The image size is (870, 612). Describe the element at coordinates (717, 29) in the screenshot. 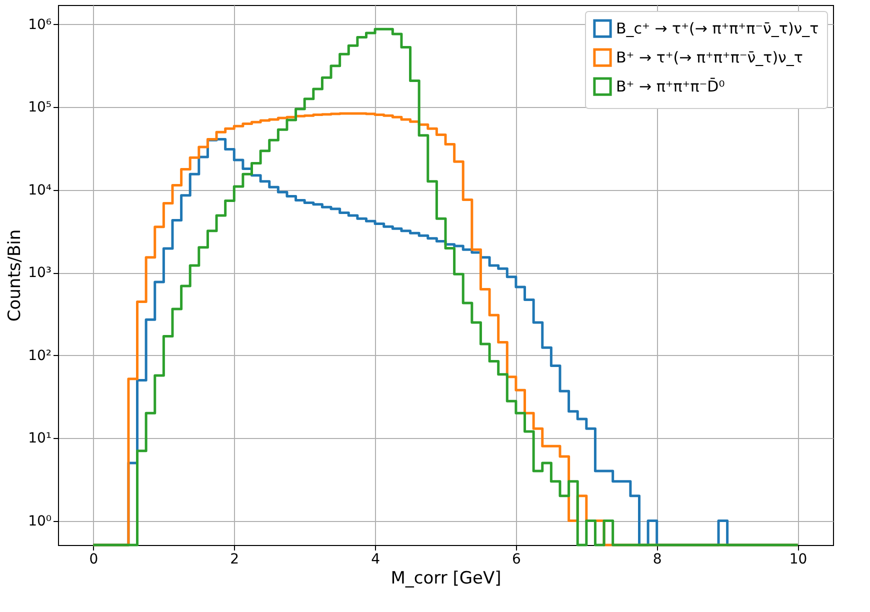

I see `legend-label: B_c⁺ → τ⁺(→ π⁺π⁺π⁻ν̄_τ)ν_τ` at that location.